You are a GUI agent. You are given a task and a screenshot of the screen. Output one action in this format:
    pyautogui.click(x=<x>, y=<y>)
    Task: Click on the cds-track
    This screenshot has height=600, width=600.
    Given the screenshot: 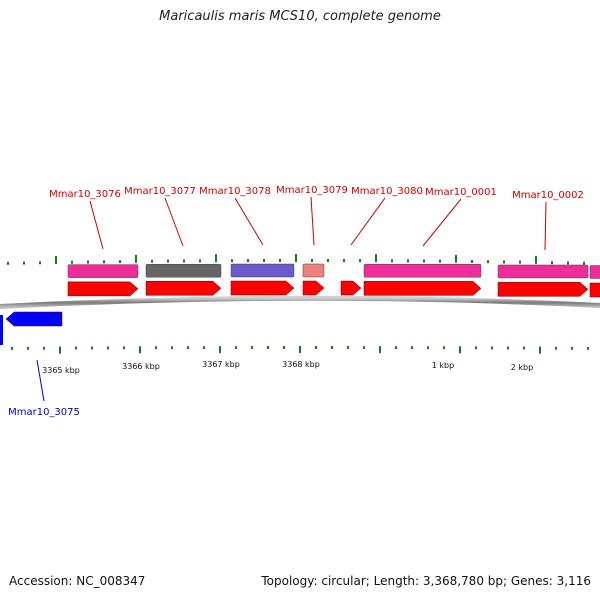 What is the action you would take?
    pyautogui.click(x=300, y=312)
    